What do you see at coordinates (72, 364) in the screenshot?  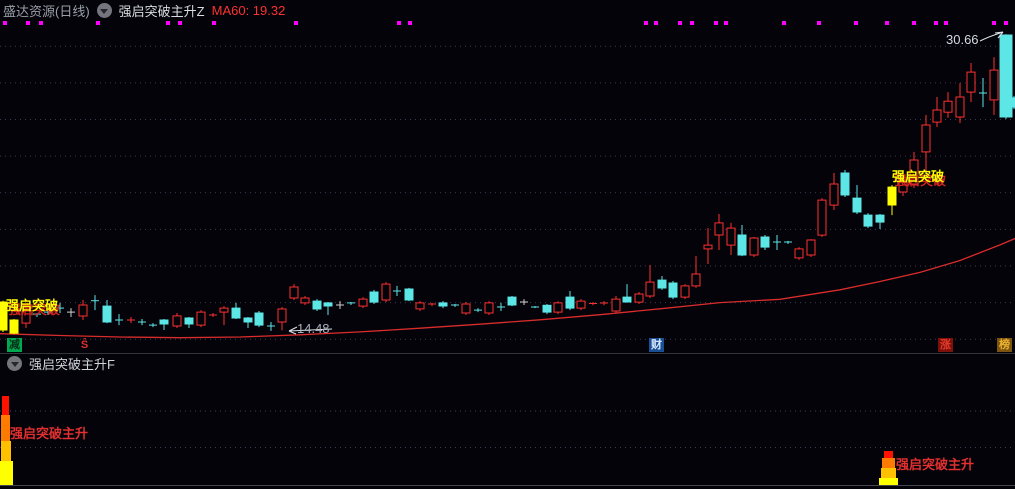 I see `sub-indicator-name: 强启突破主升F` at bounding box center [72, 364].